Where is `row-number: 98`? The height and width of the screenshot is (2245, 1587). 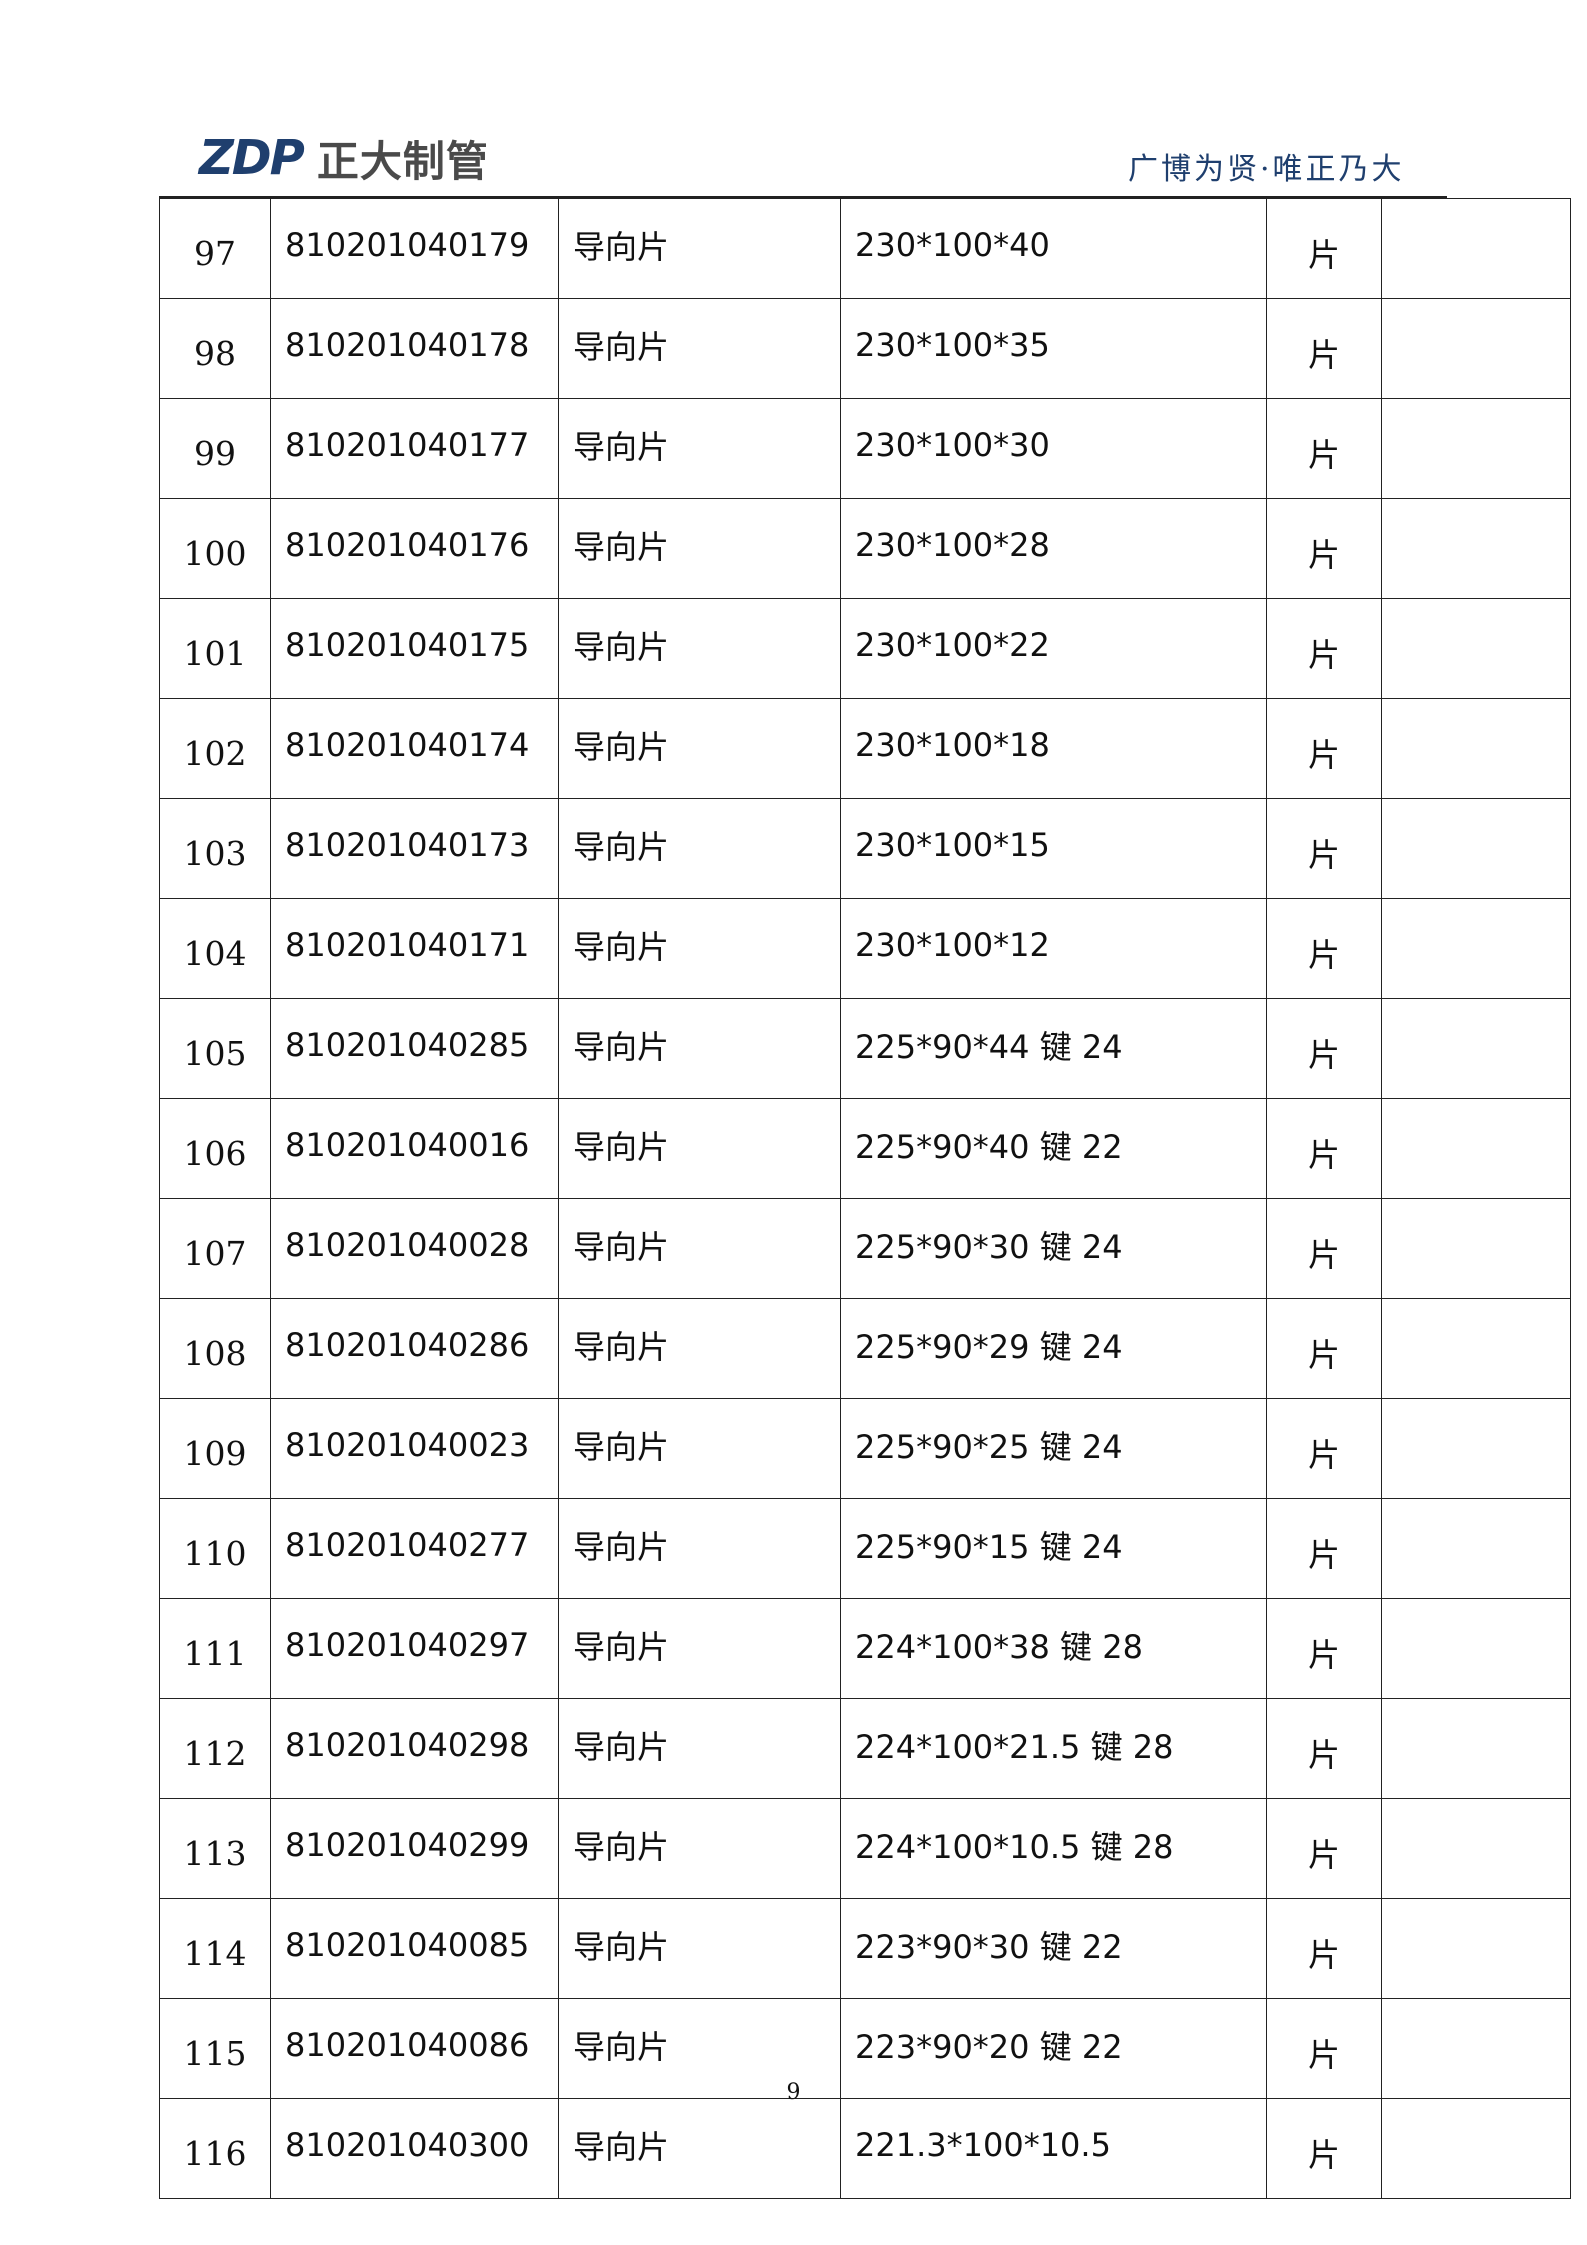
row-number: 98 is located at coordinates (215, 348).